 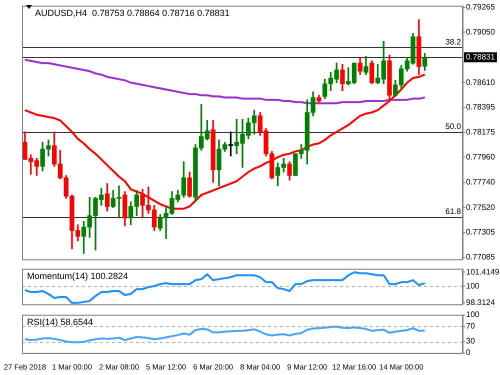 What do you see at coordinates (483, 271) in the screenshot?
I see `y-tick-label: 101.4149` at bounding box center [483, 271].